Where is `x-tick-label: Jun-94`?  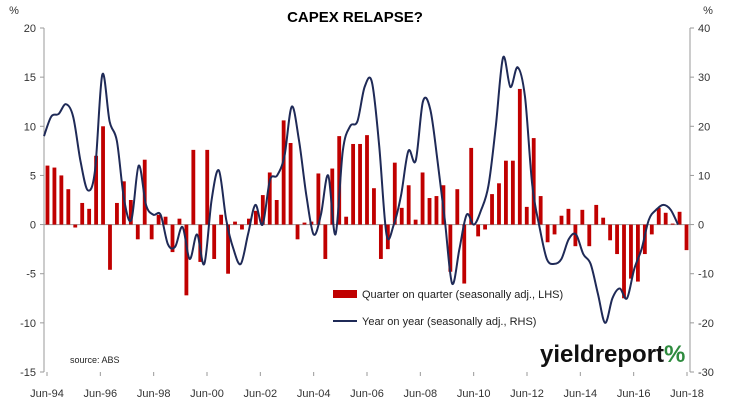 x-tick-label: Jun-94 is located at coordinates (47, 394).